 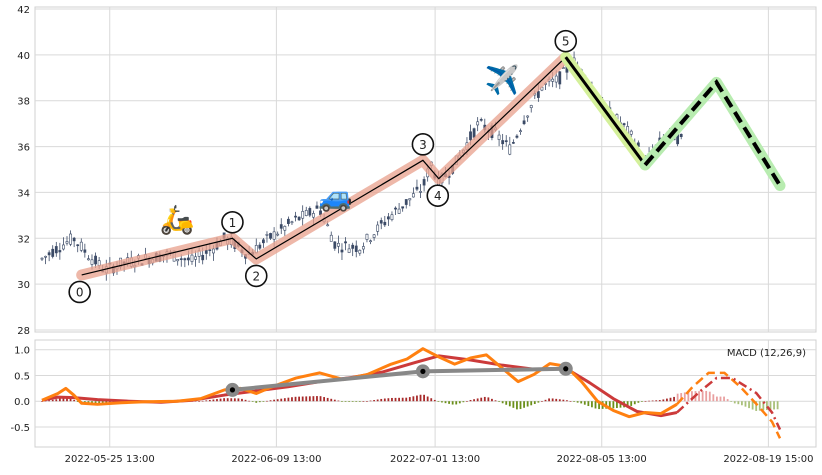 What do you see at coordinates (566, 41) in the screenshot?
I see `wave-label-circle` at bounding box center [566, 41].